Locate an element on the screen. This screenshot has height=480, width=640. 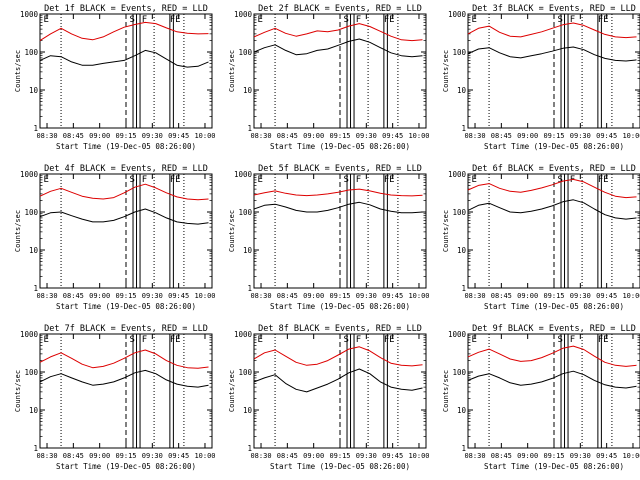
panel-title: Det 3f BLACK = Events, RED = LLD is located at coordinates (554, 9).